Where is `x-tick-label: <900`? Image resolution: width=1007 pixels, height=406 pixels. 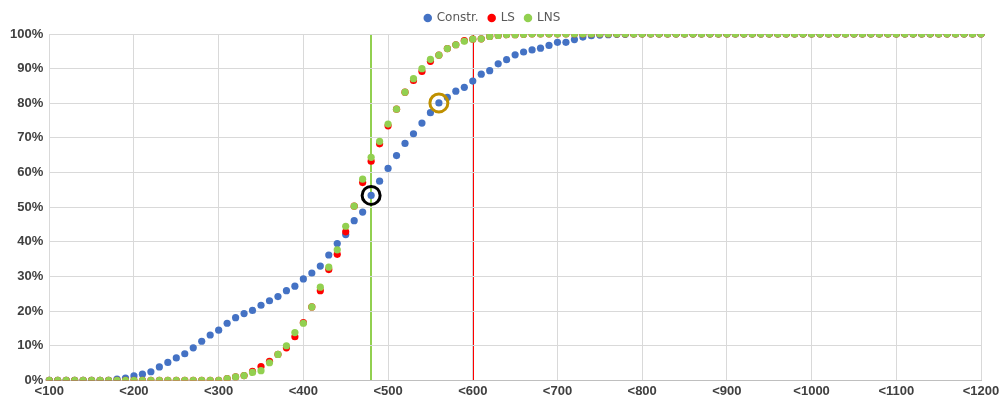
x-tick-label: <900 is located at coordinates (727, 390).